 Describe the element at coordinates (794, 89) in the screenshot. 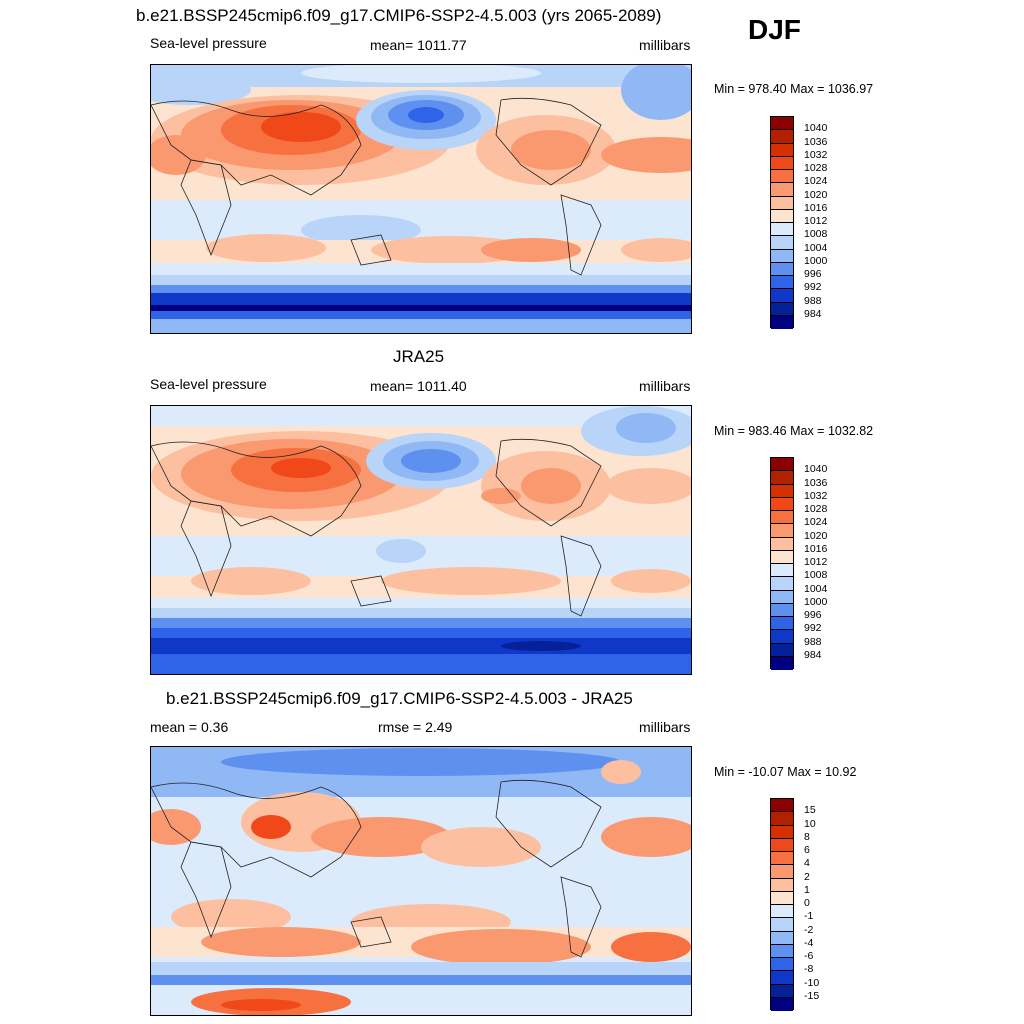

I see `panel1-minmax: Min = 978.40 Max = 1036.97` at that location.